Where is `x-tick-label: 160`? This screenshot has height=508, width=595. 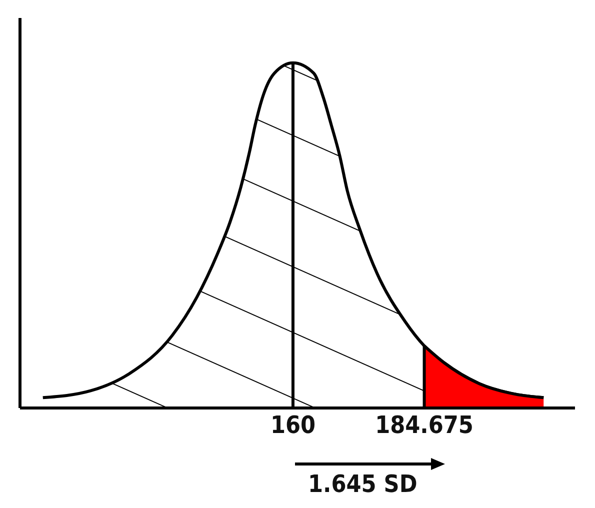 x-tick-label: 160 is located at coordinates (293, 425).